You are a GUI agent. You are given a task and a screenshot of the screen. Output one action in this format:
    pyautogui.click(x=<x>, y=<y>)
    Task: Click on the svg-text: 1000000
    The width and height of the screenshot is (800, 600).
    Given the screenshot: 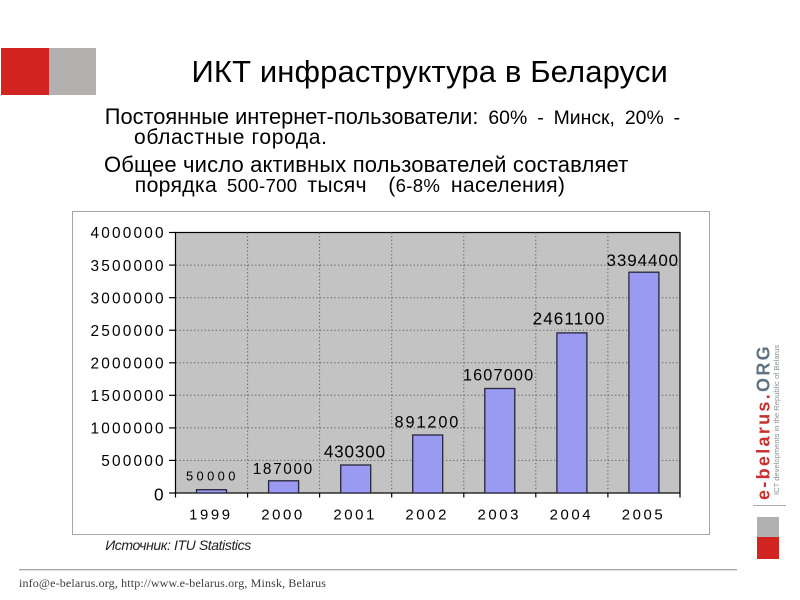 What is the action you would take?
    pyautogui.click(x=127, y=429)
    